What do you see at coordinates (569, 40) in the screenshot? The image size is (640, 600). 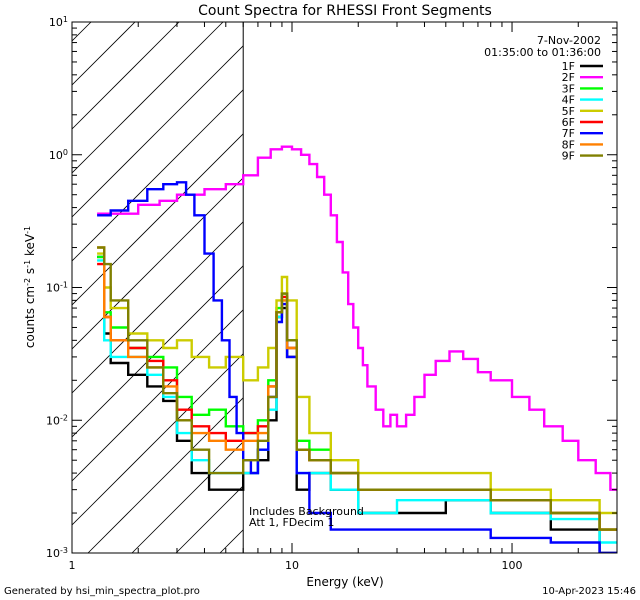 I see `date-label: 7-Nov-2002` at bounding box center [569, 40].